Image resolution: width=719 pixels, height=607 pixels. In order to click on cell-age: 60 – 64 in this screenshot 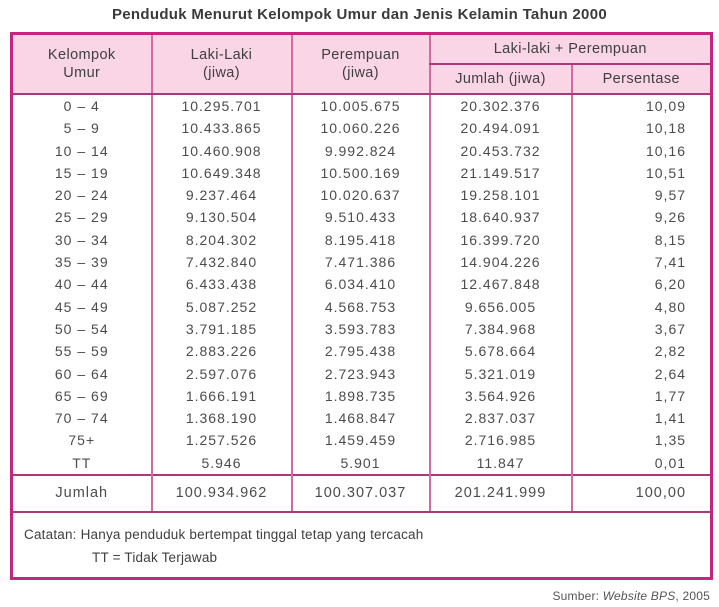, I will do `click(81, 373)`.